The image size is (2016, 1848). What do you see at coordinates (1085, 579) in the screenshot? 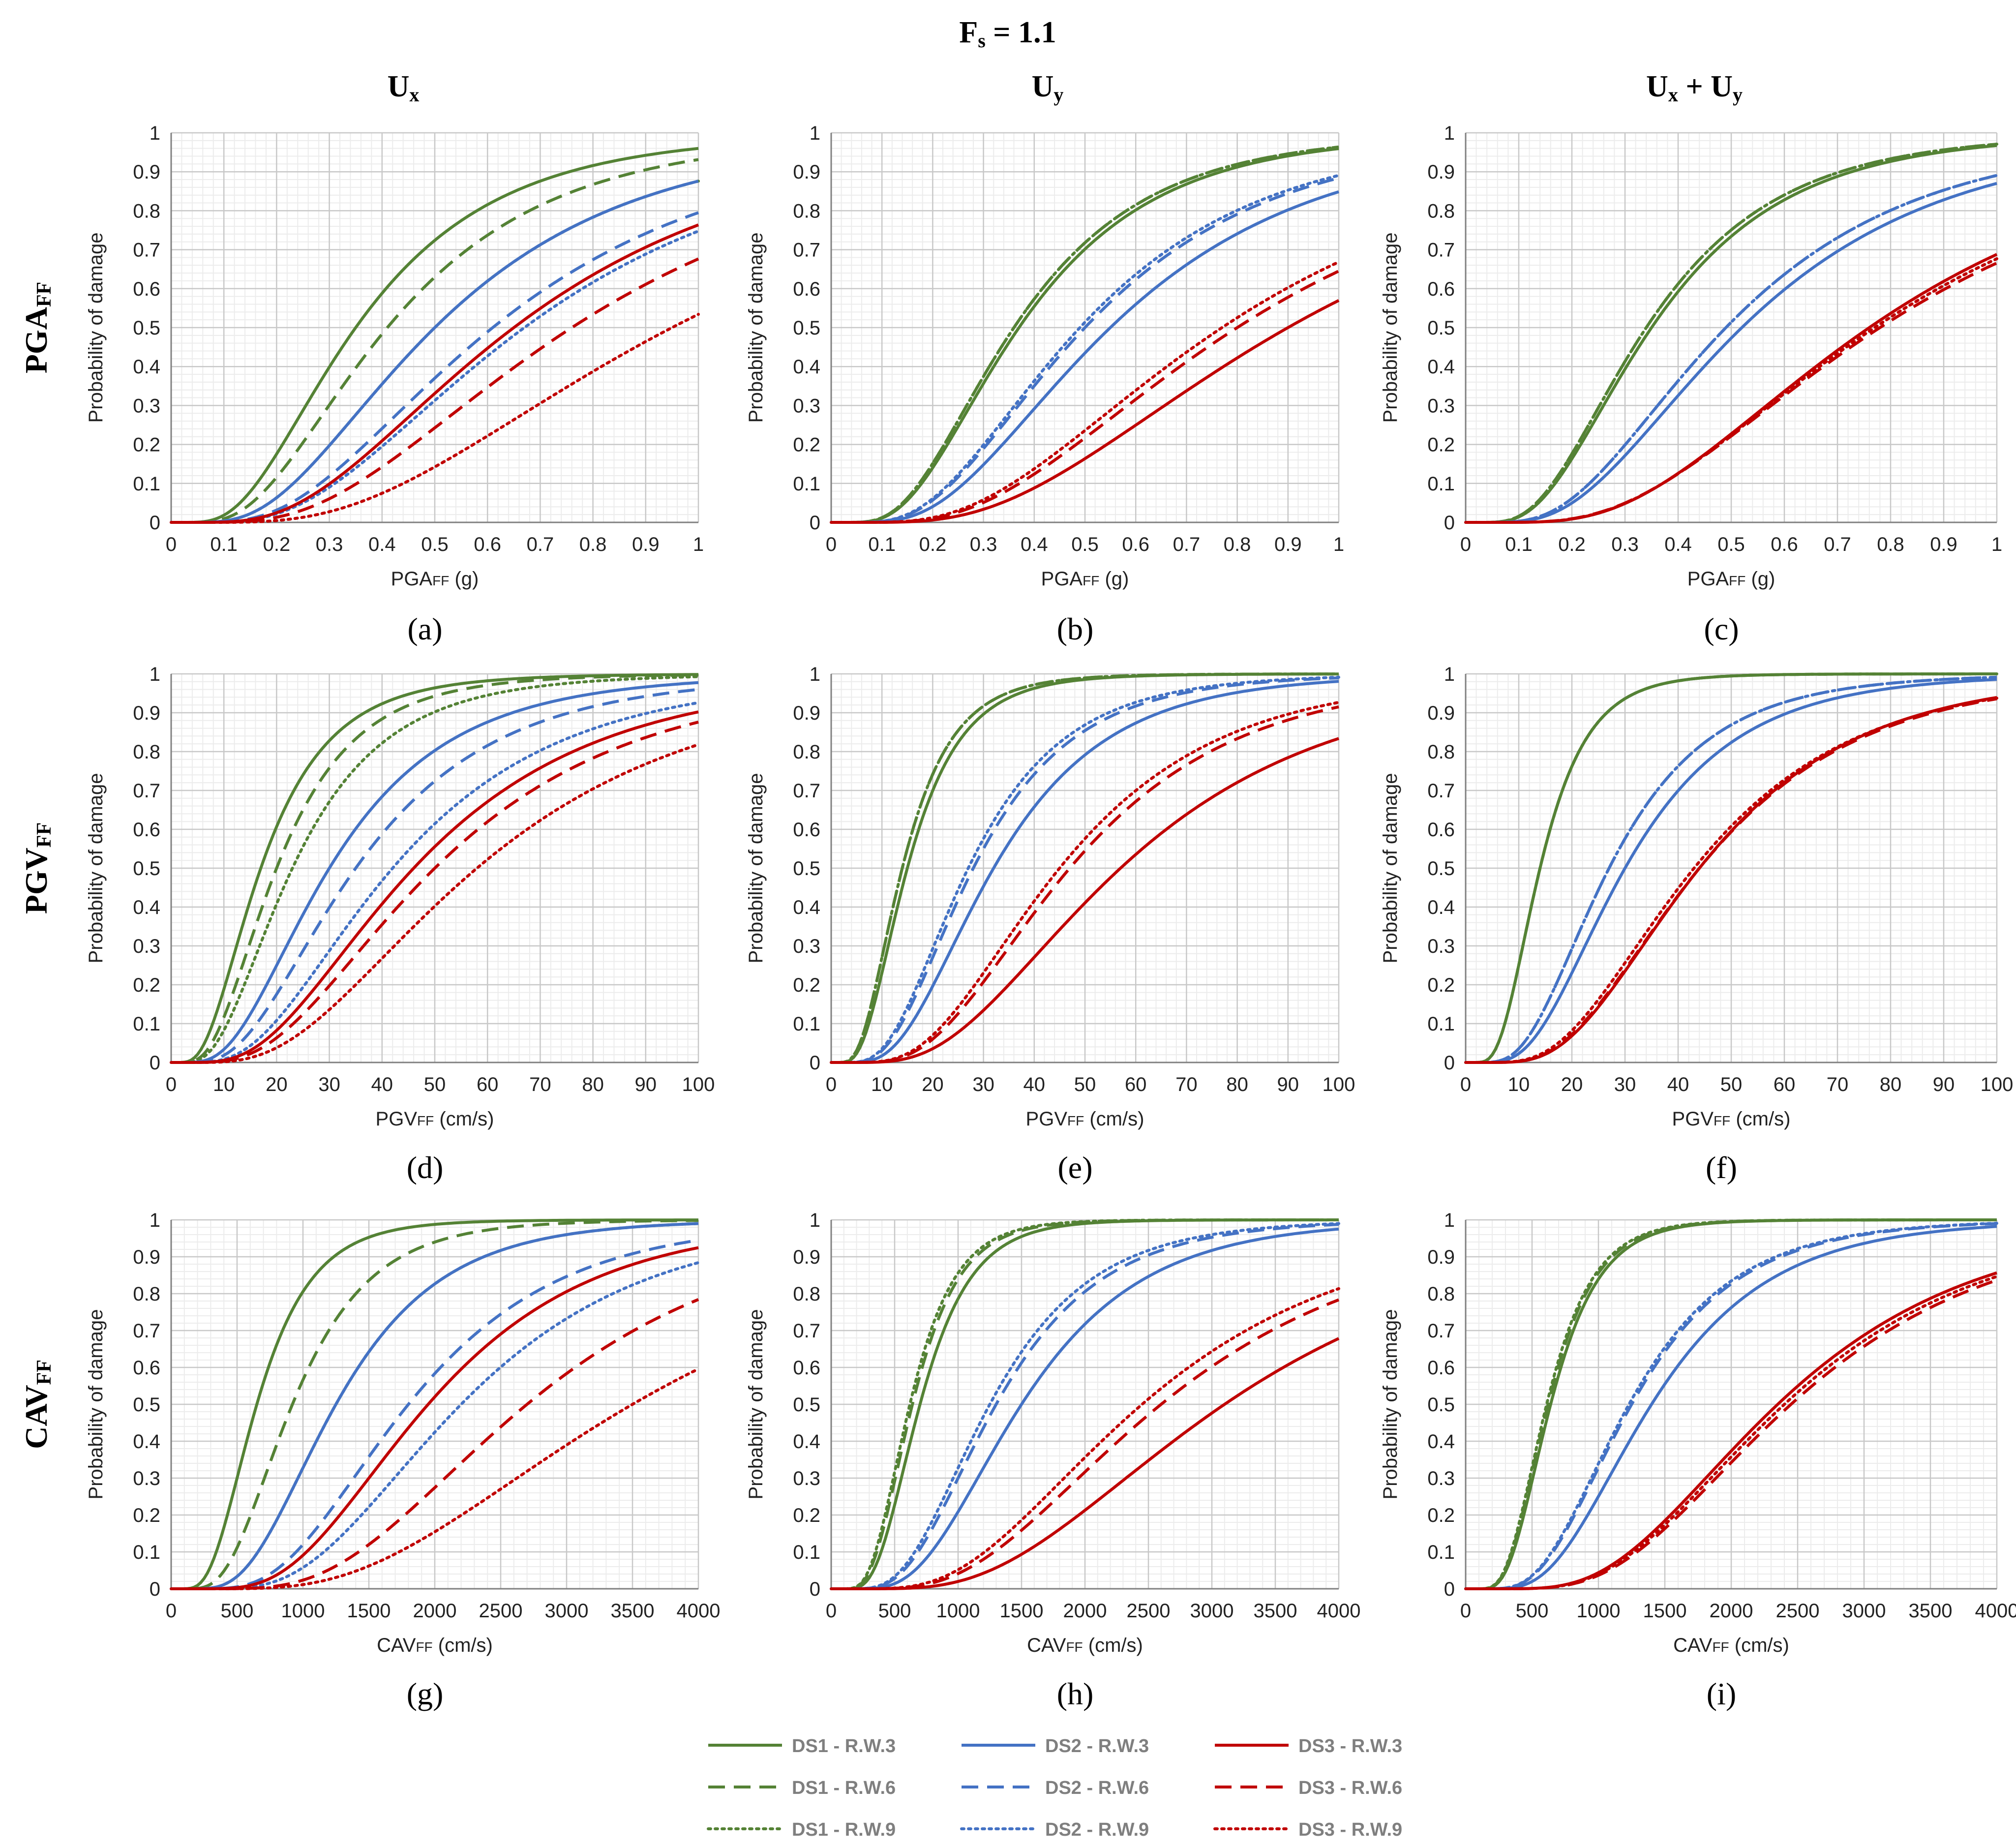
I see `x-axis-label: PGAFF (g)` at bounding box center [1085, 579].